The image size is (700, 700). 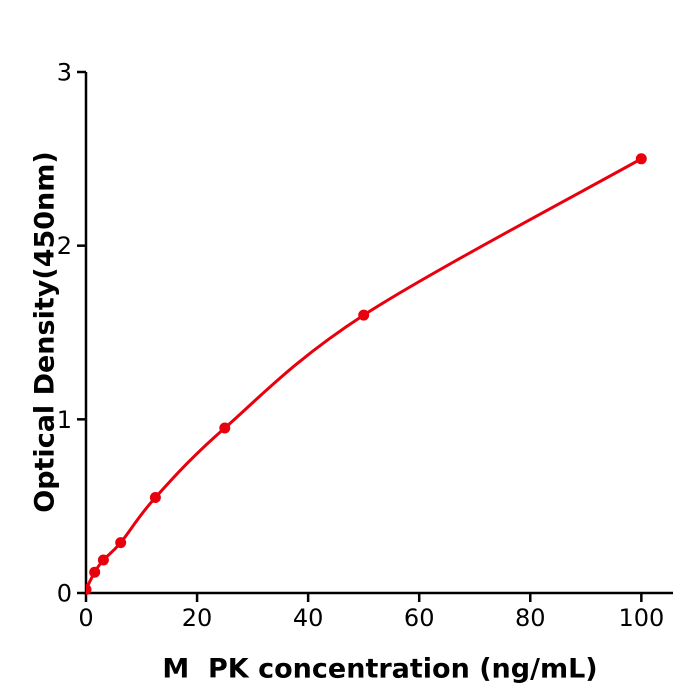 What do you see at coordinates (308, 618) in the screenshot?
I see `x-tick-label: 40` at bounding box center [308, 618].